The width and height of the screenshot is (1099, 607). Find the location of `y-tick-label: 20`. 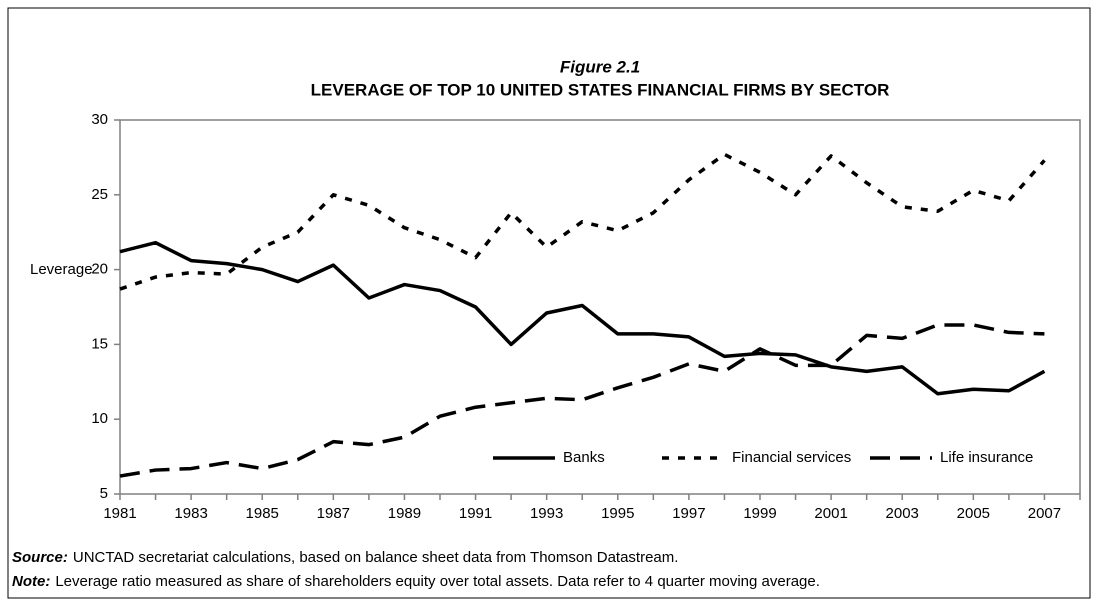

y-tick-label: 20 is located at coordinates (99, 269).